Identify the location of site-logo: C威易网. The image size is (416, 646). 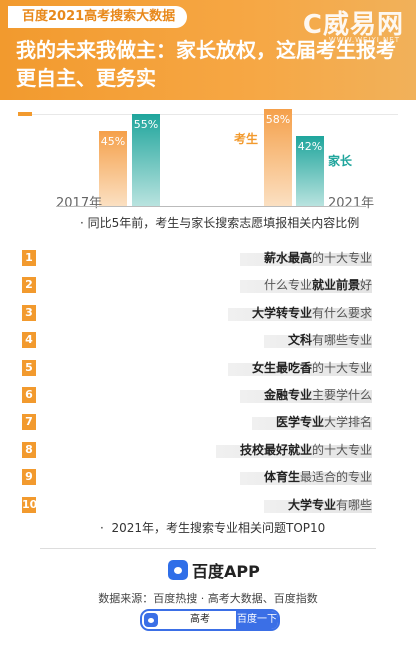
(353, 25).